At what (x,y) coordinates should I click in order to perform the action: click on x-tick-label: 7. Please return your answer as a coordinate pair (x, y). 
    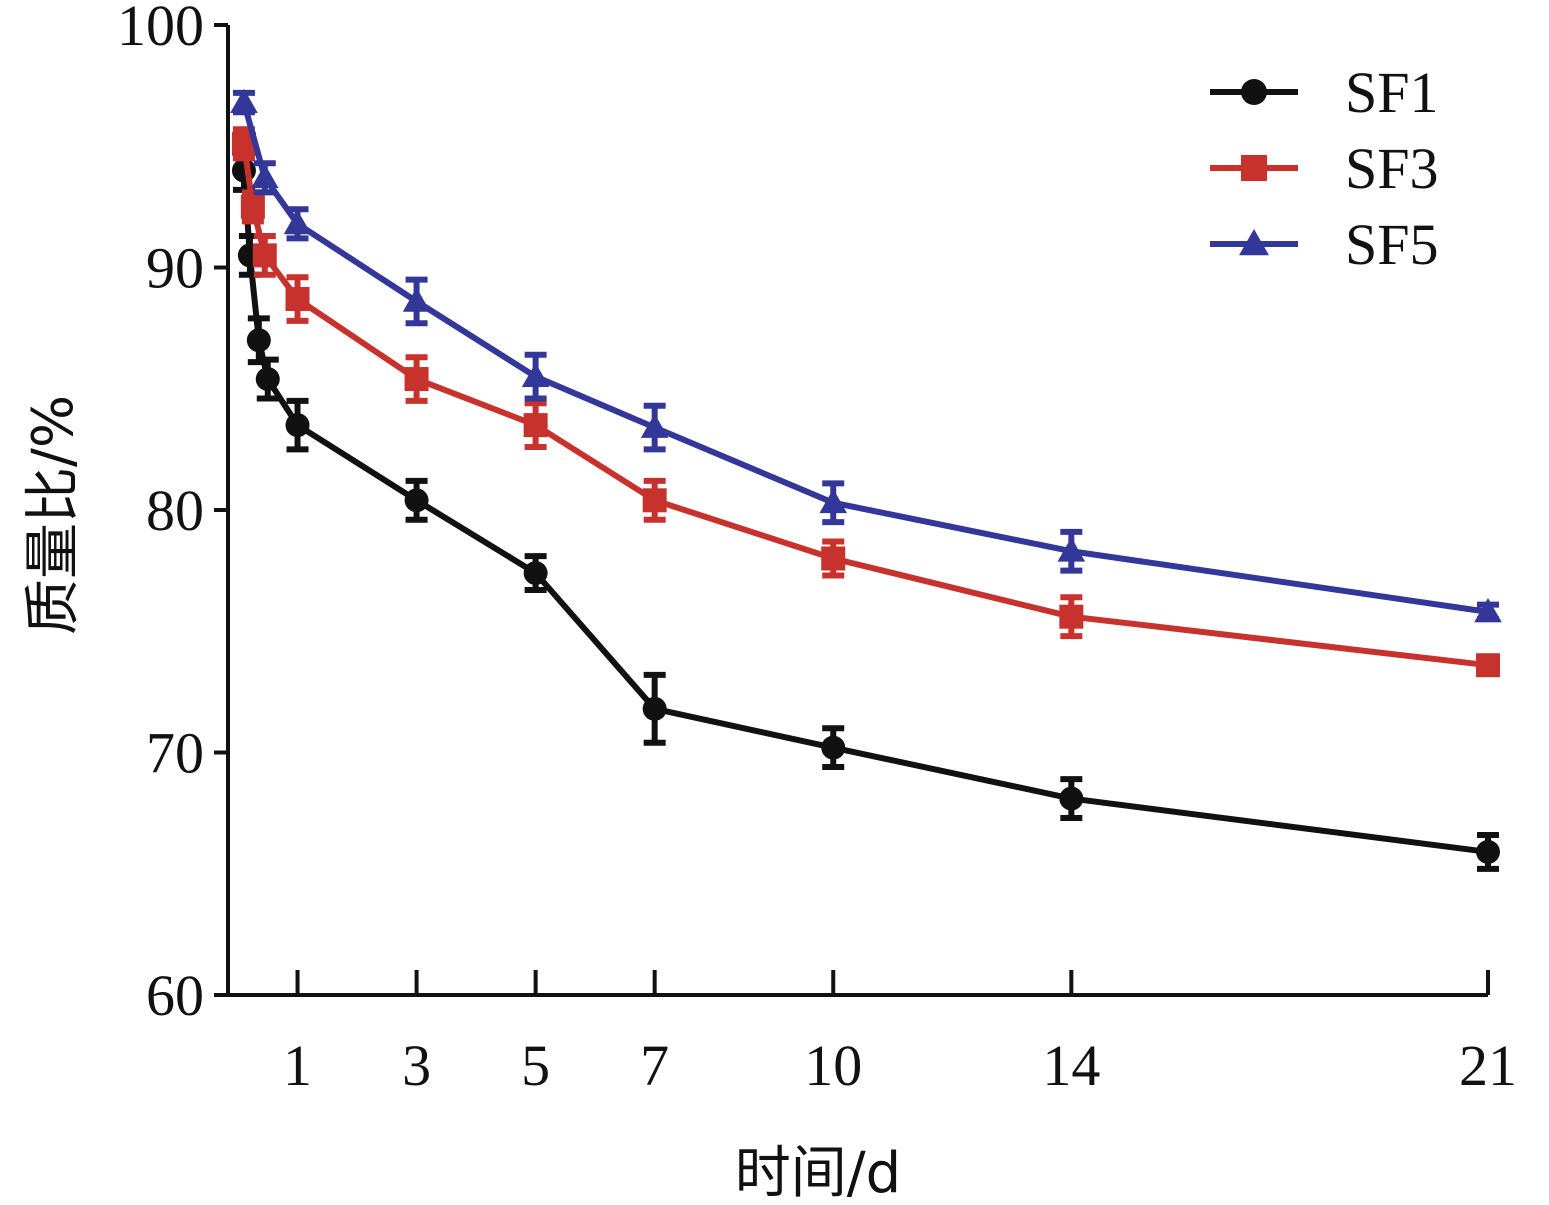
    Looking at the image, I should click on (654, 1065).